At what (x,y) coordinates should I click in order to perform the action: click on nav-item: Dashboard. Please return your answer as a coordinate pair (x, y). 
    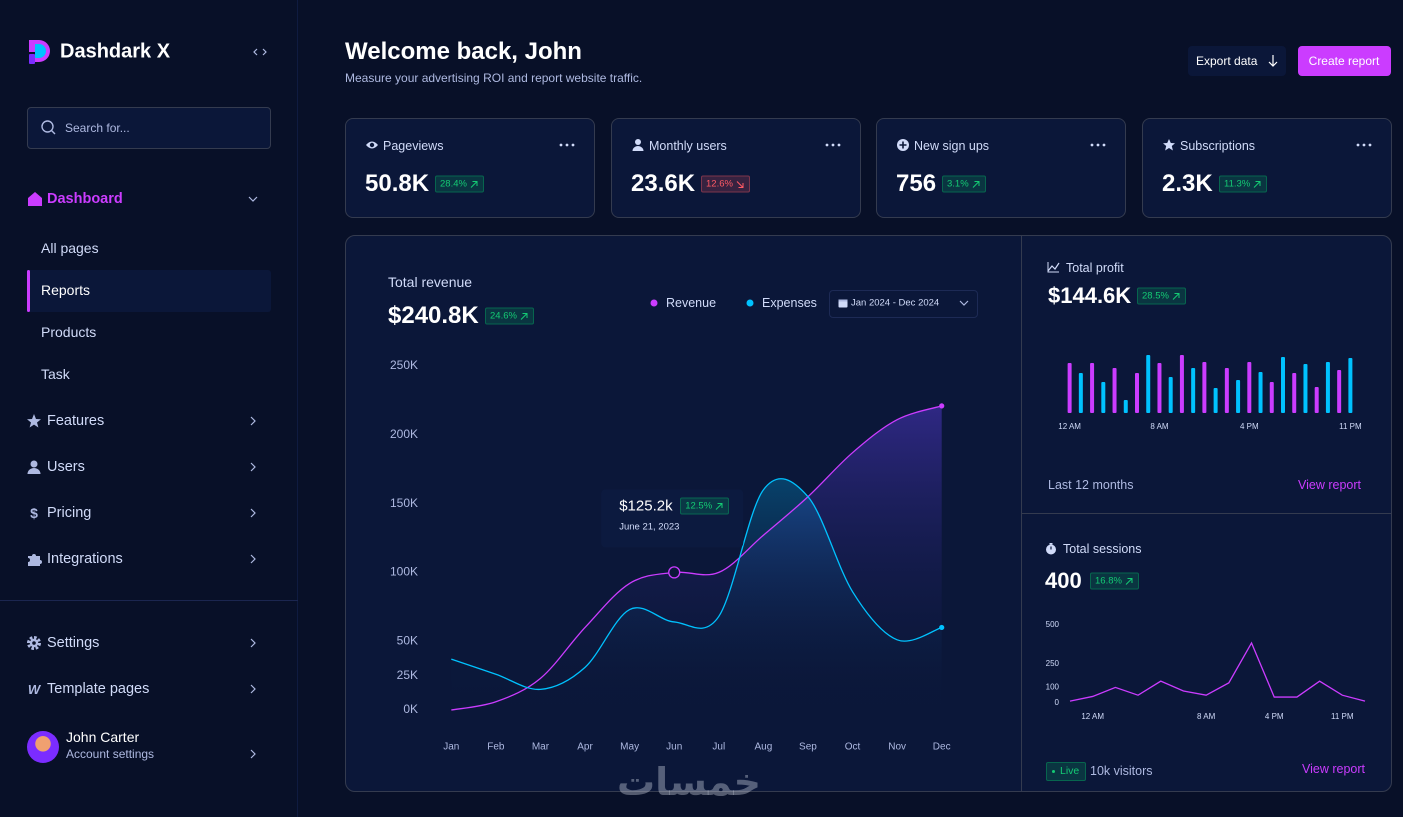
    Looking at the image, I should click on (85, 199).